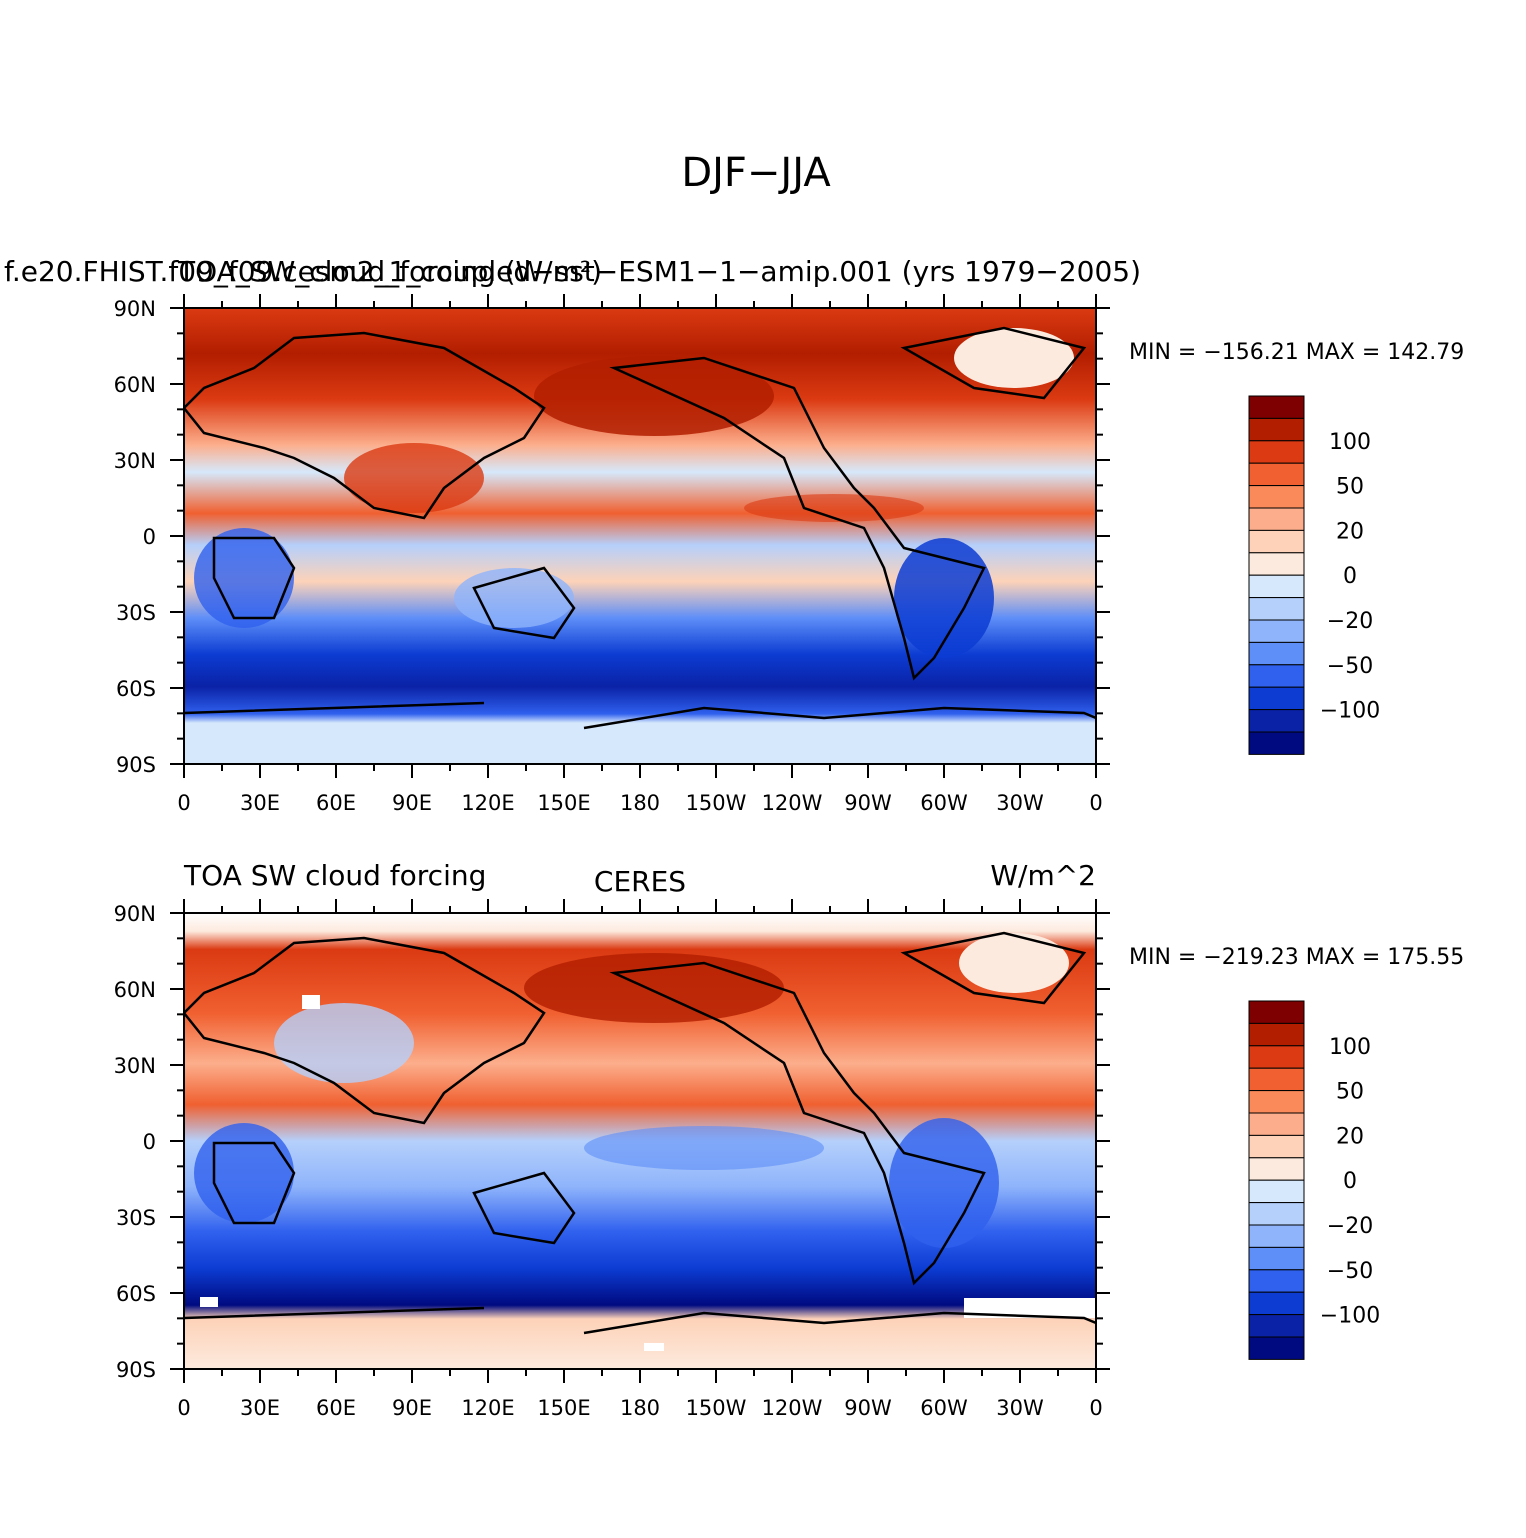 Image resolution: width=1526 pixels, height=1538 pixels. I want to click on panel-header-overlay: TOA_SW_cloud_forcing (W/m²), so click(389, 271).